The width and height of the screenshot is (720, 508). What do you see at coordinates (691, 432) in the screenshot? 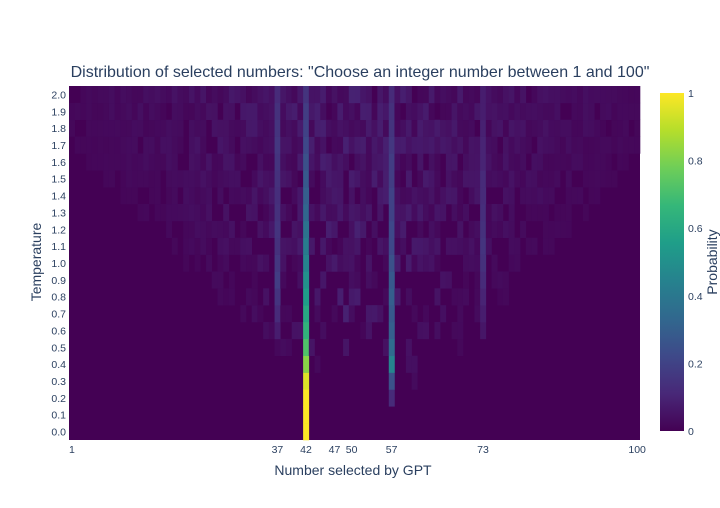
I see `colorbar-tick-label: 0` at bounding box center [691, 432].